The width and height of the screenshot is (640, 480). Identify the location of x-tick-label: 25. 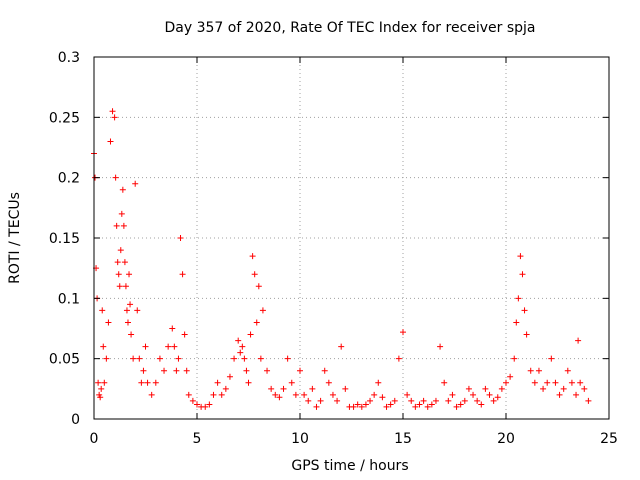
(609, 439).